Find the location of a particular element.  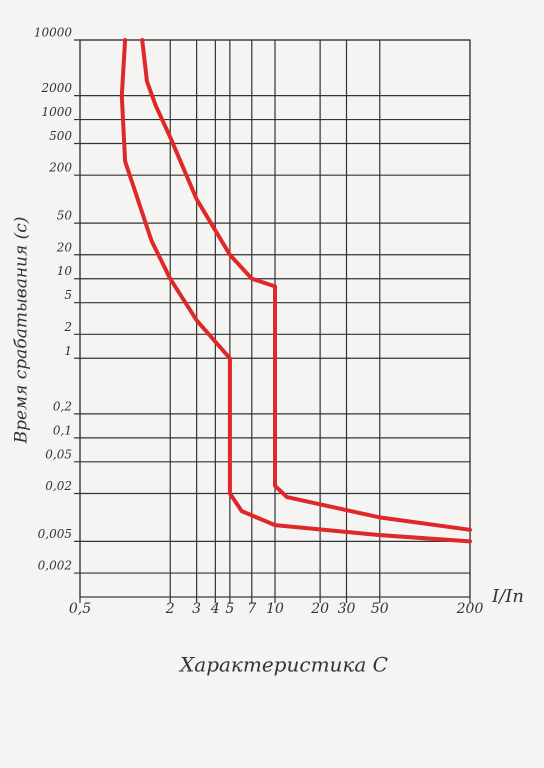

y-tick-label: 0,002 is located at coordinates (55, 566).